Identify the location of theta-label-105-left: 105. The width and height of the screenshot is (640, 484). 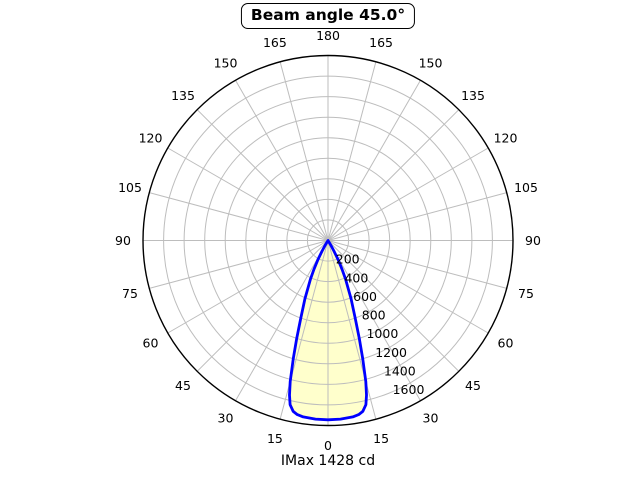
(130, 187).